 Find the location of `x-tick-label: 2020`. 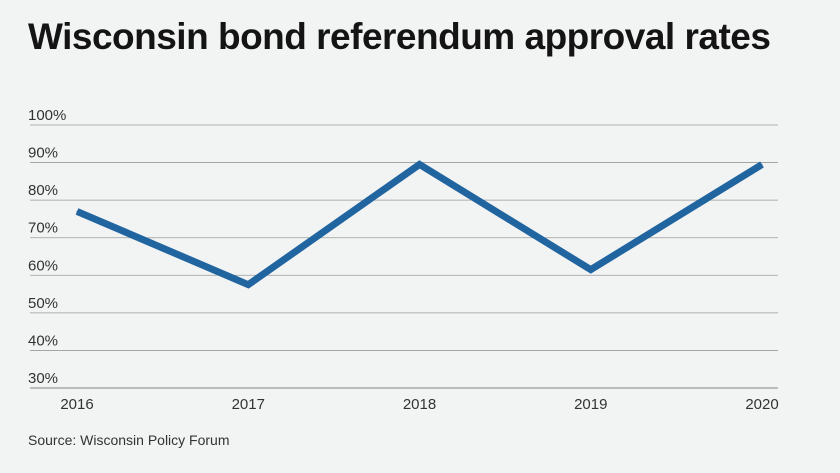

x-tick-label: 2020 is located at coordinates (761, 404).